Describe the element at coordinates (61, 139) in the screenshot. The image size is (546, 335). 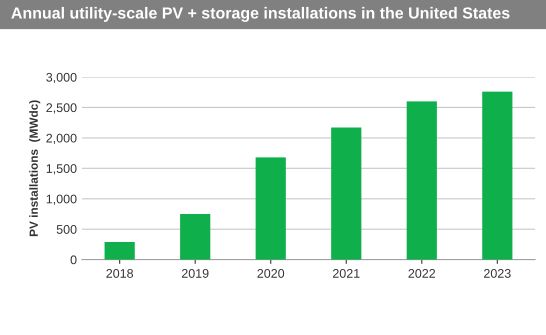
I see `y-tick-label: 2,000` at that location.